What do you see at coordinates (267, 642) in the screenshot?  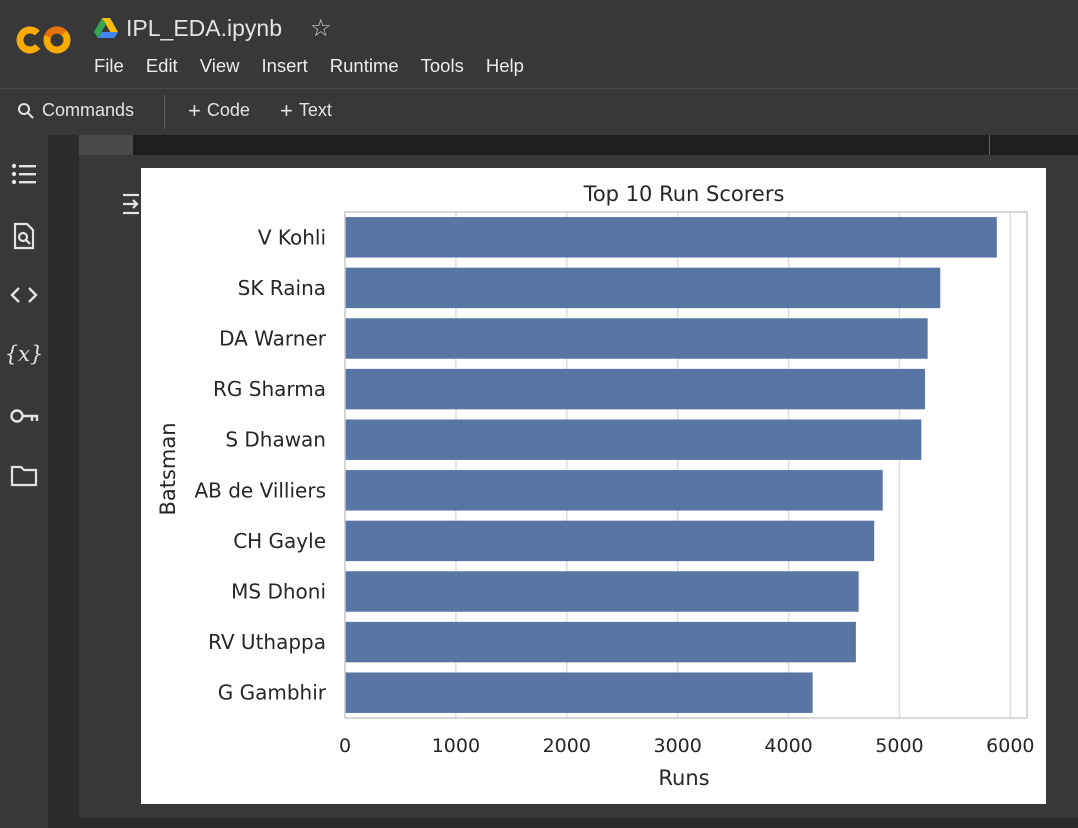 I see `y-tick-label: RV Uthappa` at bounding box center [267, 642].